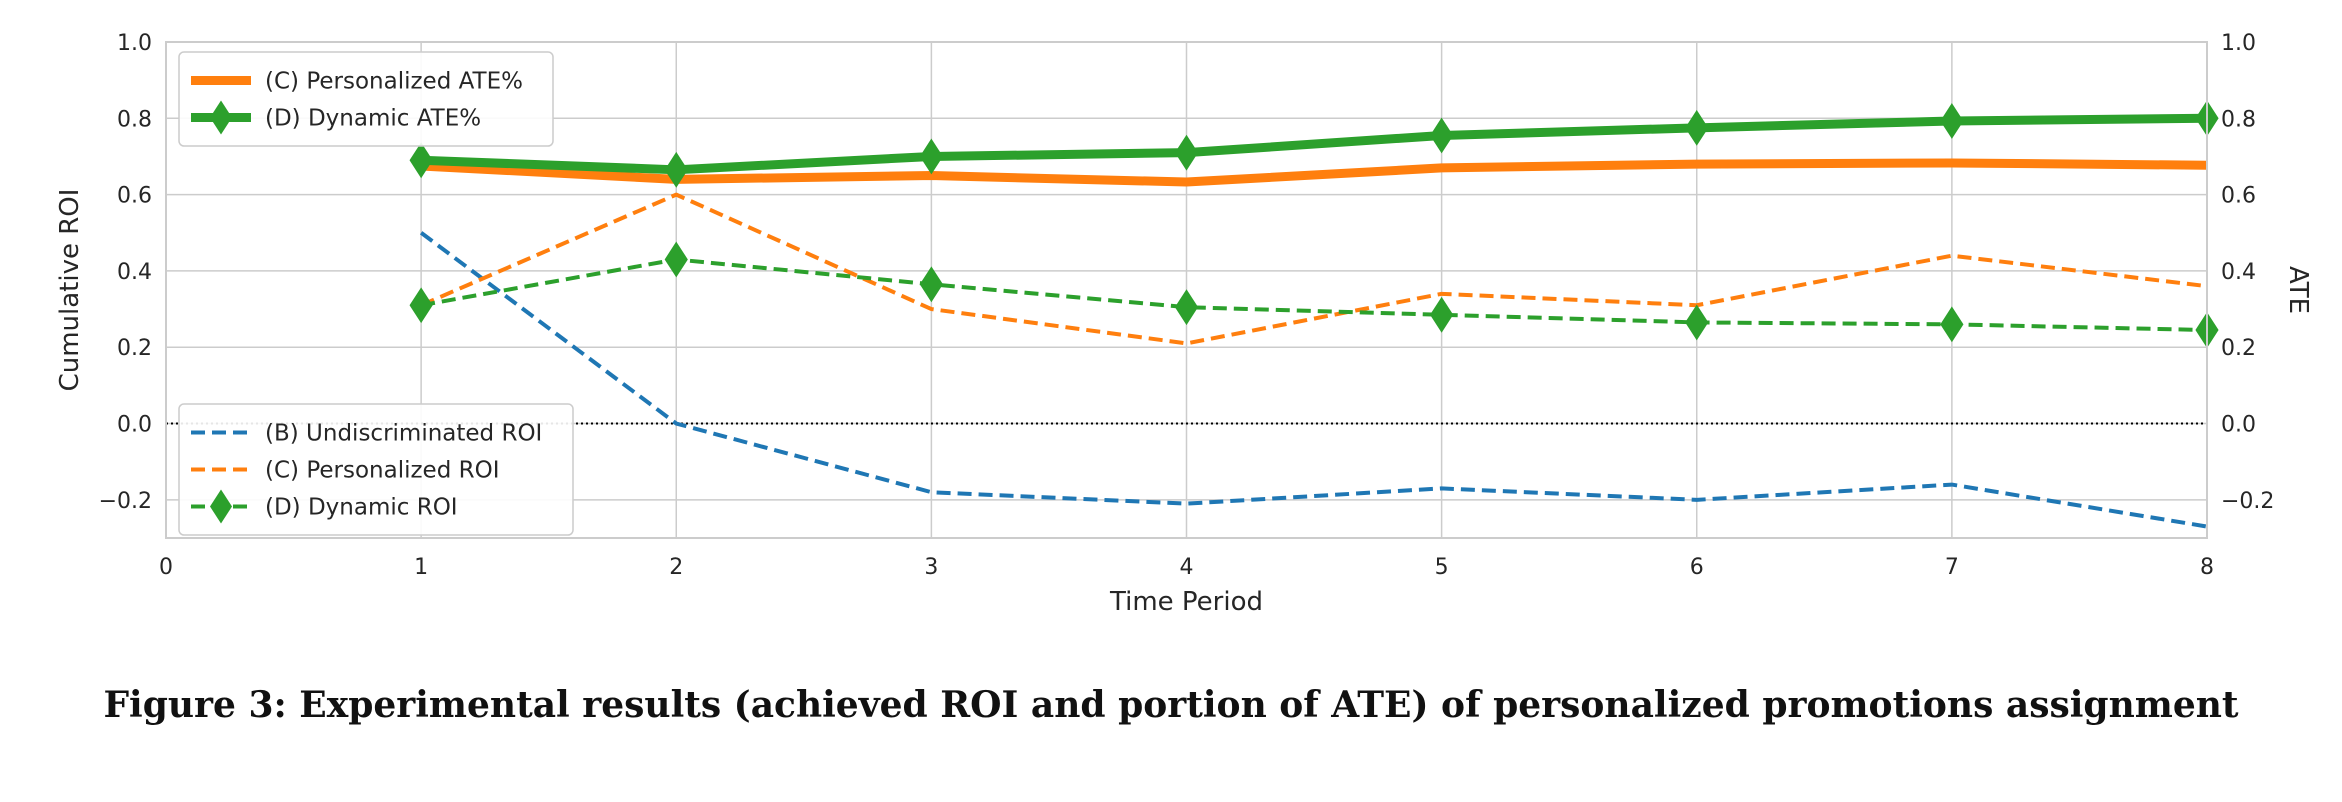  Describe the element at coordinates (421, 567) in the screenshot. I see `x-tick-label: 1` at that location.